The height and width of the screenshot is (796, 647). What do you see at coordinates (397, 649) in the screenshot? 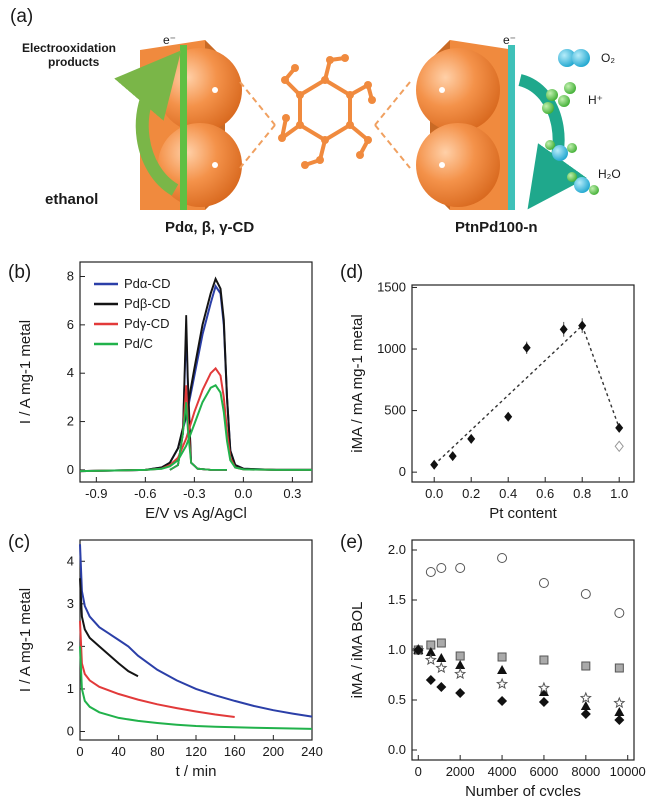
I see `y-tick-label: 1.0` at bounding box center [397, 649].